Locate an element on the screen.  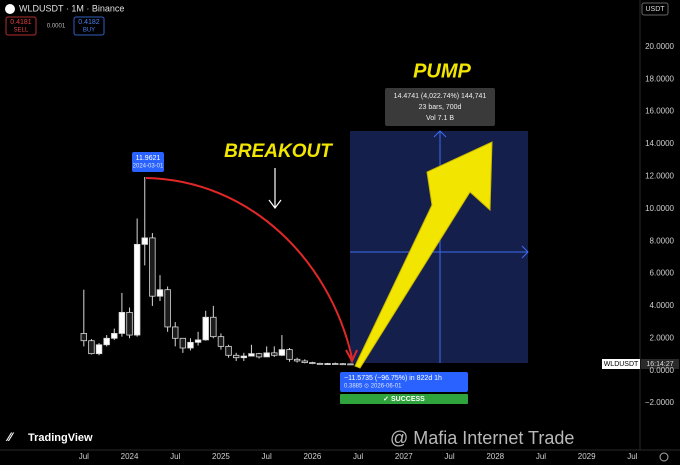
y-tick-label: 12.0000 is located at coordinates (659, 175).